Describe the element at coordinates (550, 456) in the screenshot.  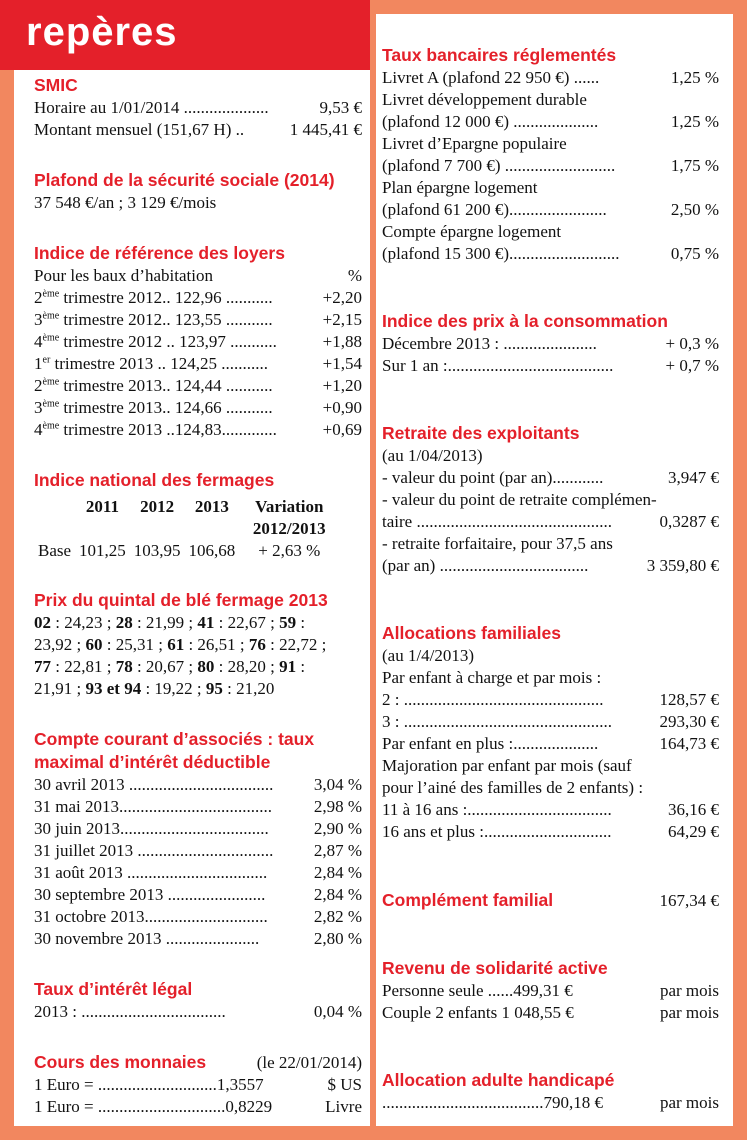
I see `row: (au 1/04/2013)` at that location.